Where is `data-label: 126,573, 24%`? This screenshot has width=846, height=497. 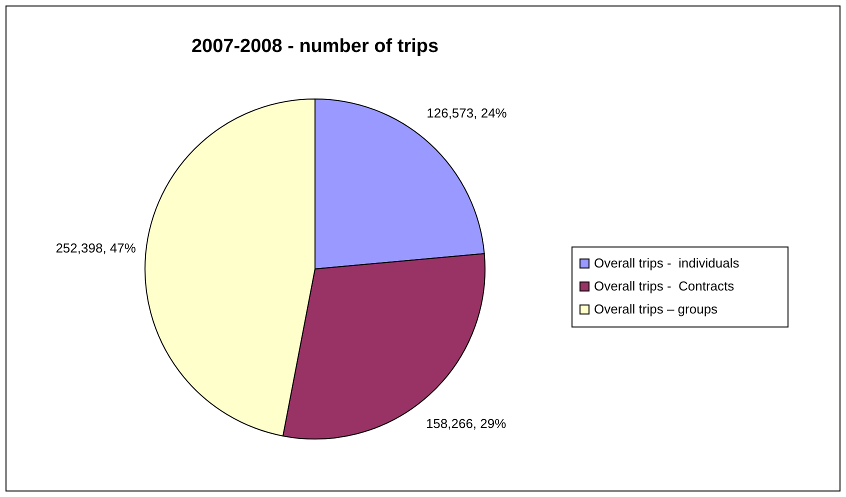 data-label: 126,573, 24% is located at coordinates (467, 112).